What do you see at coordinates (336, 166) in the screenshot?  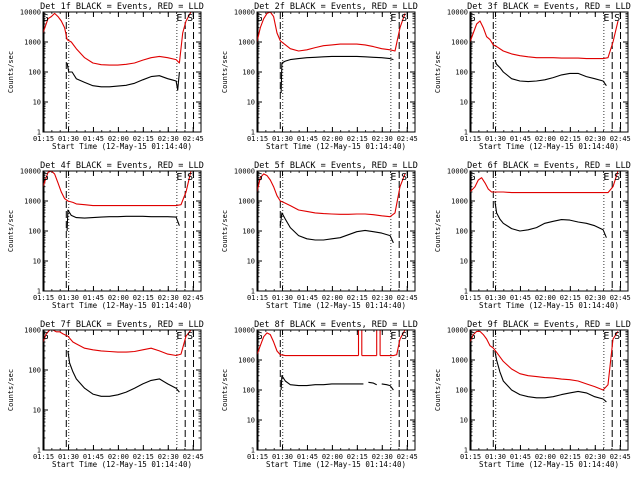 I see `plot-title: Det 5f BLACK = Events, RED = LLD` at bounding box center [336, 166].